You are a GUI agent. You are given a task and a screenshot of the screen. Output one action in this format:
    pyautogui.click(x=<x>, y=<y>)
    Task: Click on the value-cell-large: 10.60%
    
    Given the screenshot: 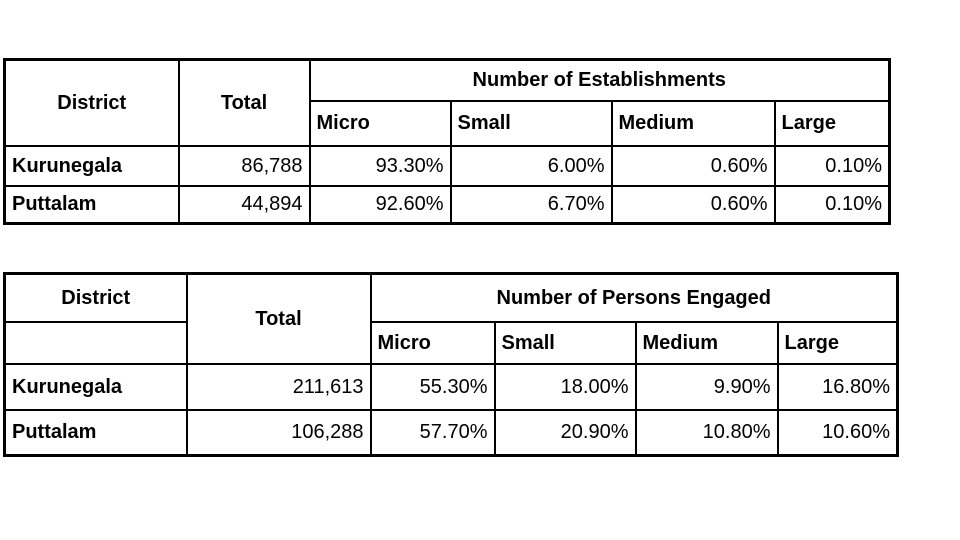 What is the action you would take?
    pyautogui.click(x=837, y=432)
    